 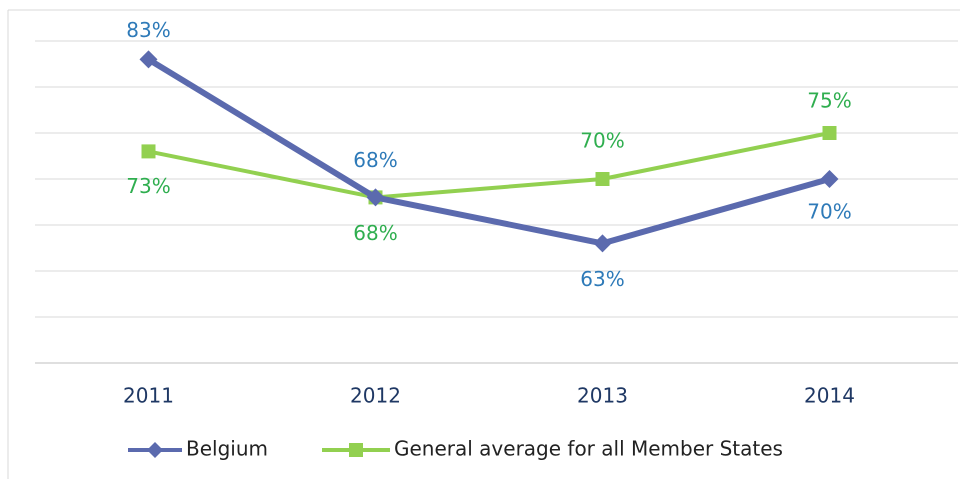 What do you see at coordinates (588, 449) in the screenshot?
I see `legend-label: General average for all Member States` at bounding box center [588, 449].